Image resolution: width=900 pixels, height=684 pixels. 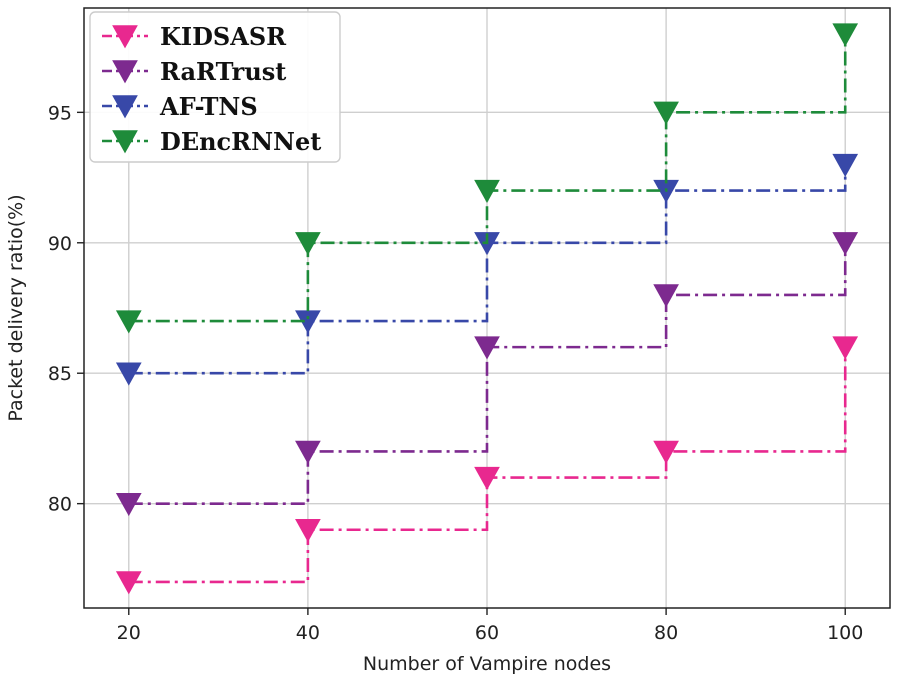 I want to click on x-tick-label: 40, so click(x=308, y=633).